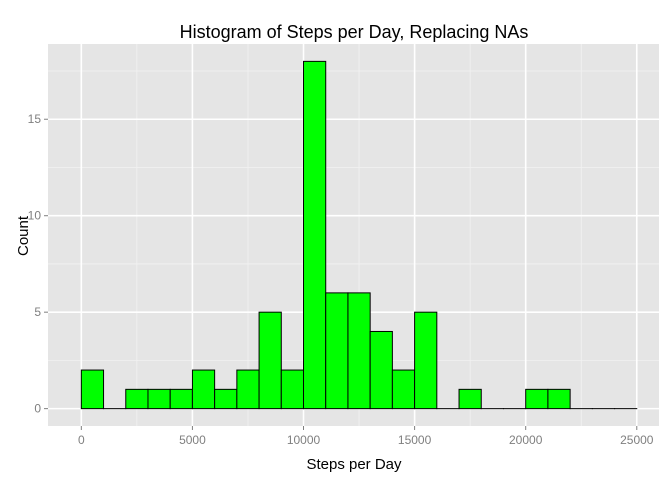  What do you see at coordinates (81, 440) in the screenshot?
I see `x-tick-label: 0` at bounding box center [81, 440].